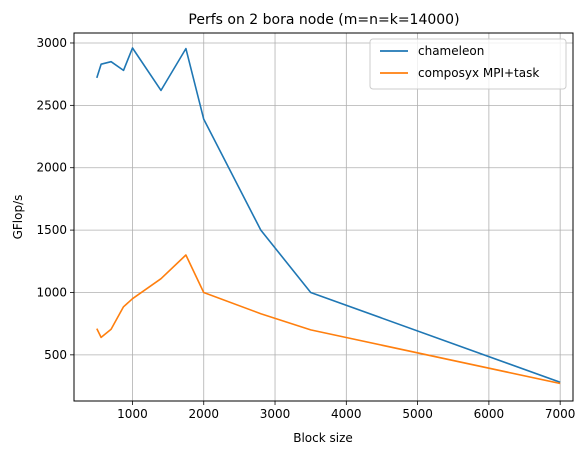  Describe the element at coordinates (51, 230) in the screenshot. I see `y-tick-label: 1500` at that location.